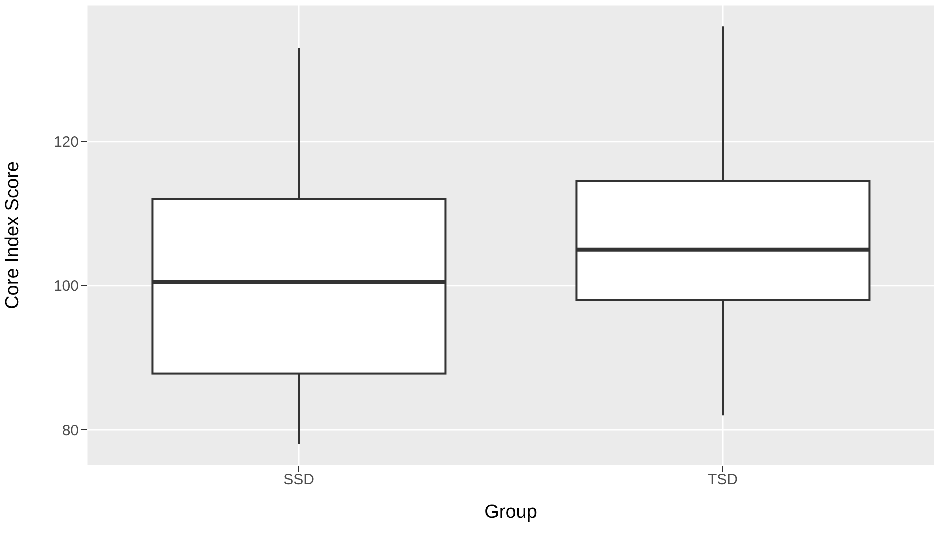  What do you see at coordinates (723, 480) in the screenshot?
I see `x-tick-label: TSD` at bounding box center [723, 480].